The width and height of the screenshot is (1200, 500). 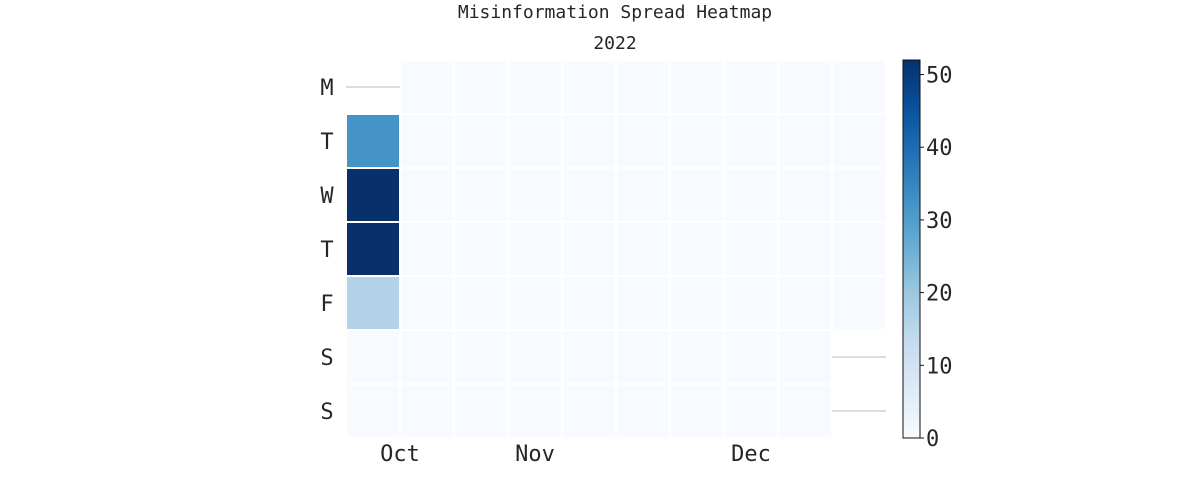 What do you see at coordinates (575, 454) in the screenshot?
I see `month-labels: Oct Nov Dec` at bounding box center [575, 454].